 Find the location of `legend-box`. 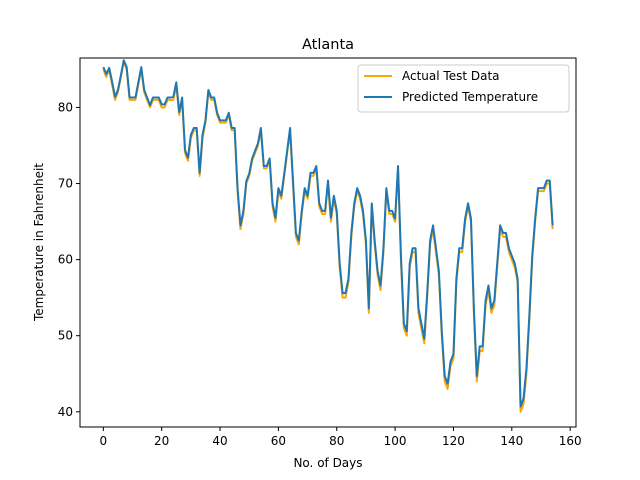

legend-box is located at coordinates (463, 88).